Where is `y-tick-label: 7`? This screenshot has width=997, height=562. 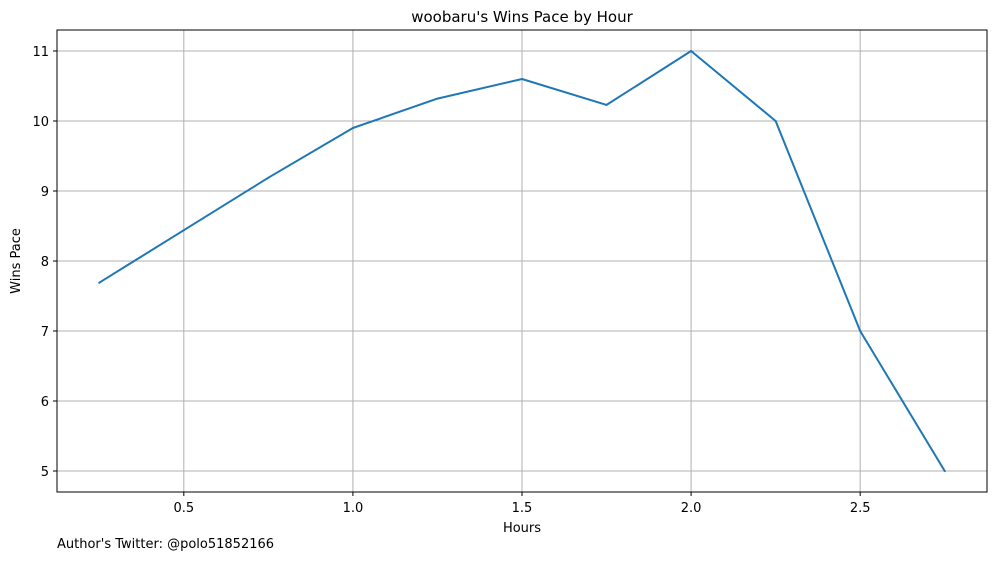
y-tick-label: 7 is located at coordinates (45, 332).